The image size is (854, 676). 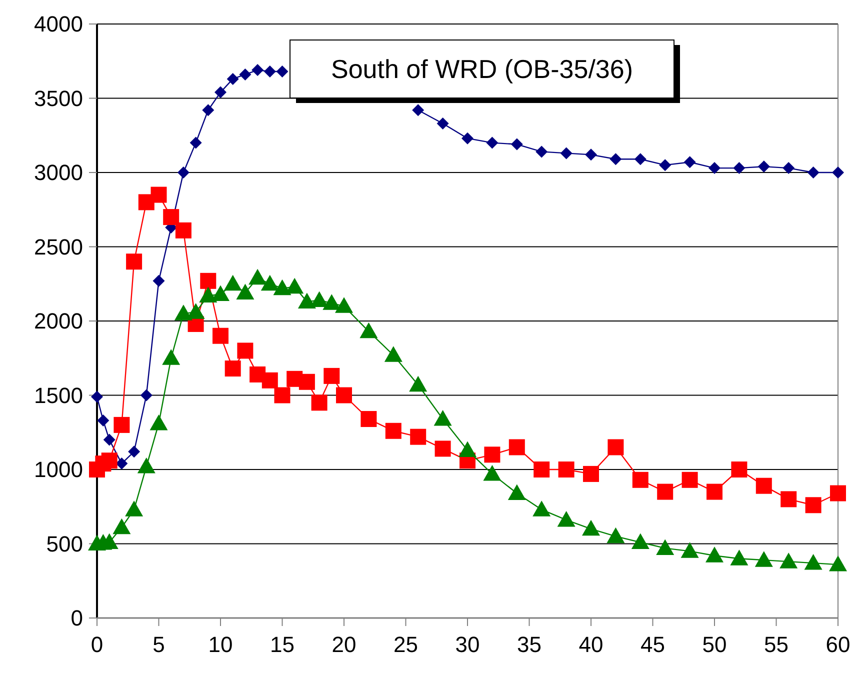 I want to click on y-tick-label: 2000, so click(x=58, y=321).